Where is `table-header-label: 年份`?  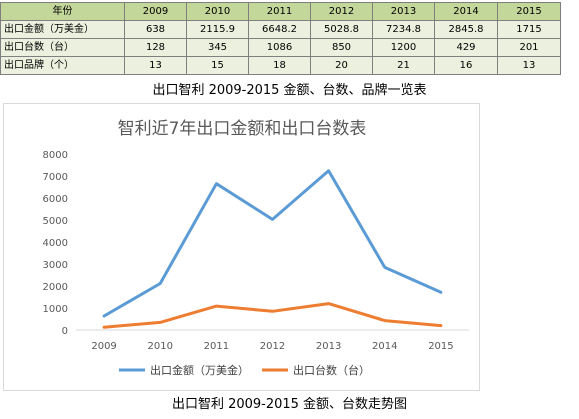 table-header-label: 年份 is located at coordinates (62, 11).